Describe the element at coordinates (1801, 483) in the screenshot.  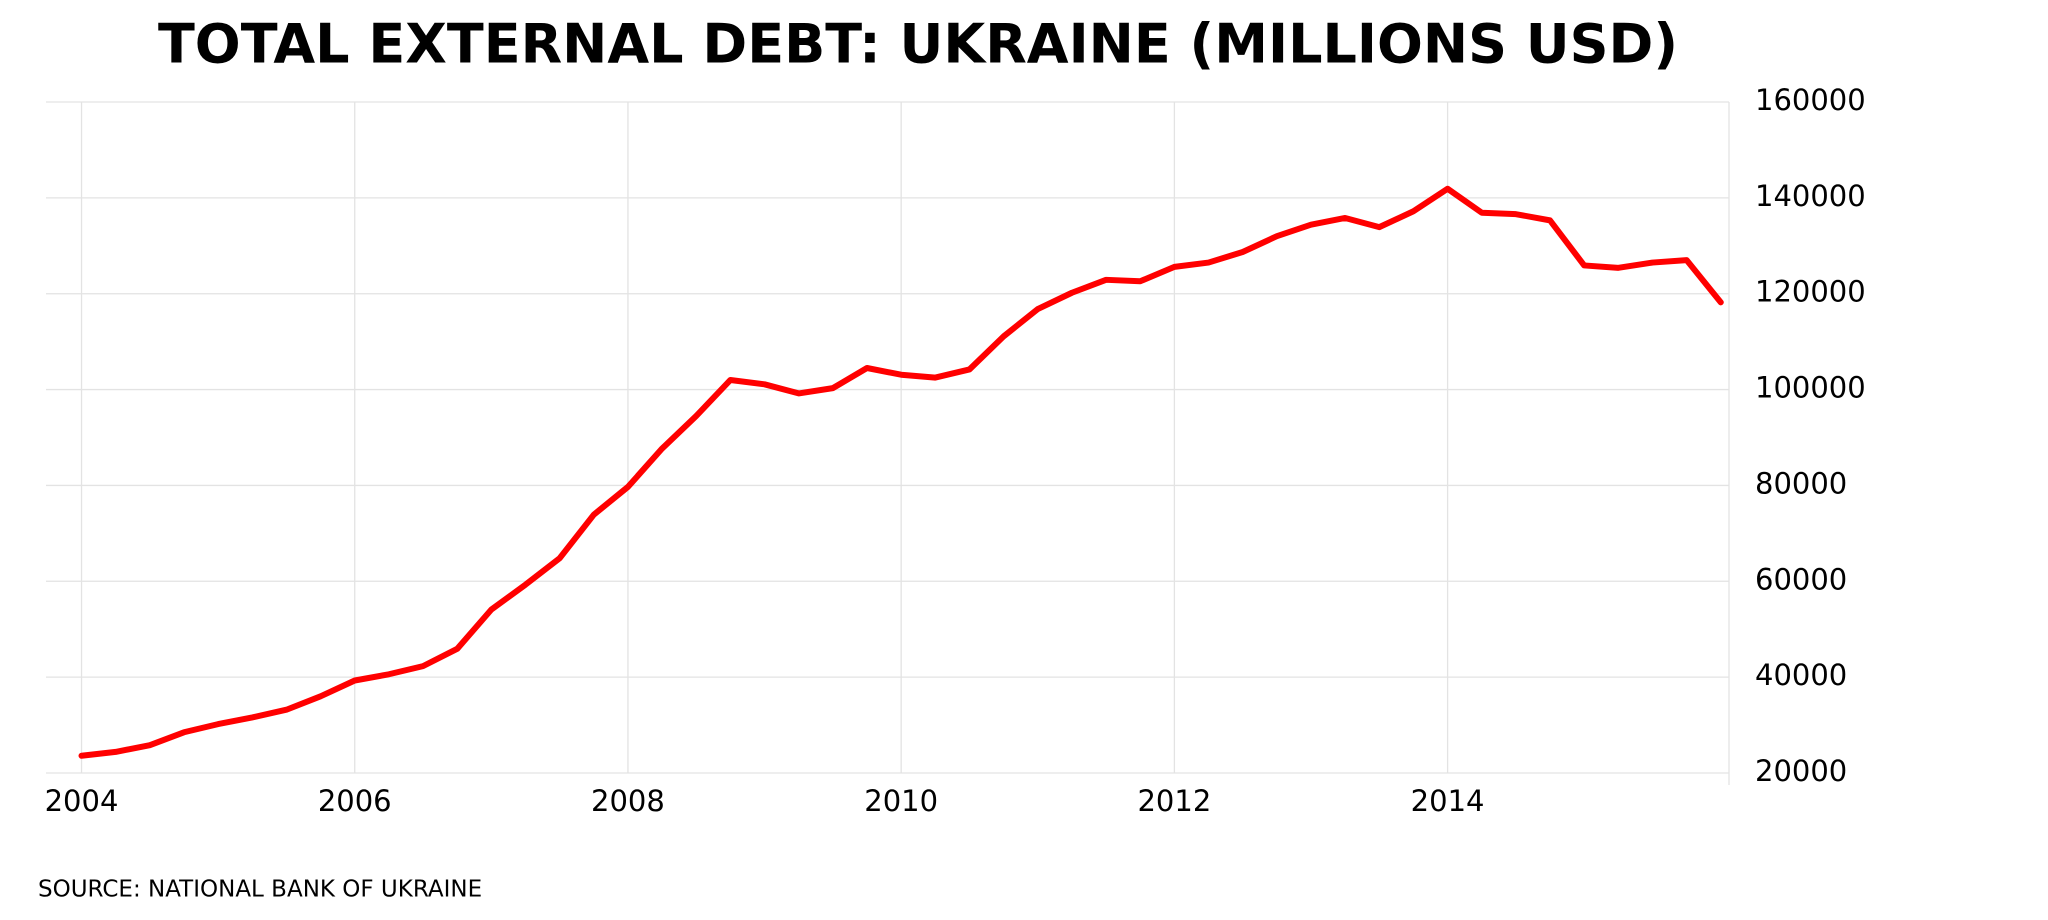
I see `y-tick-label: 80000` at that location.